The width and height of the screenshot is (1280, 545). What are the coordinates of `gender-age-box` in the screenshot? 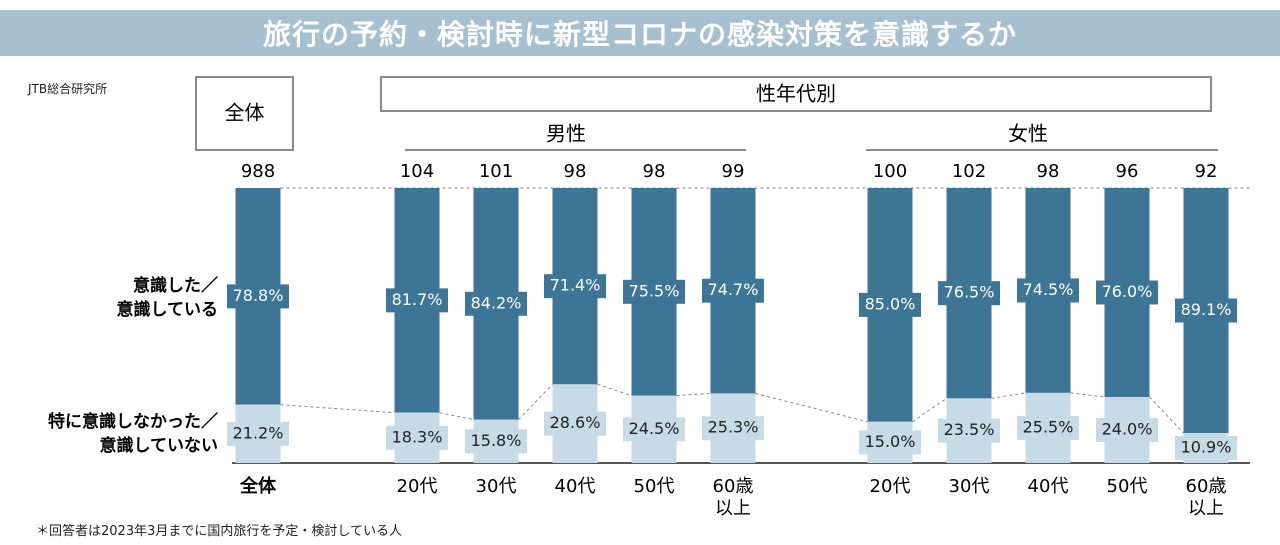 It's located at (796, 94).